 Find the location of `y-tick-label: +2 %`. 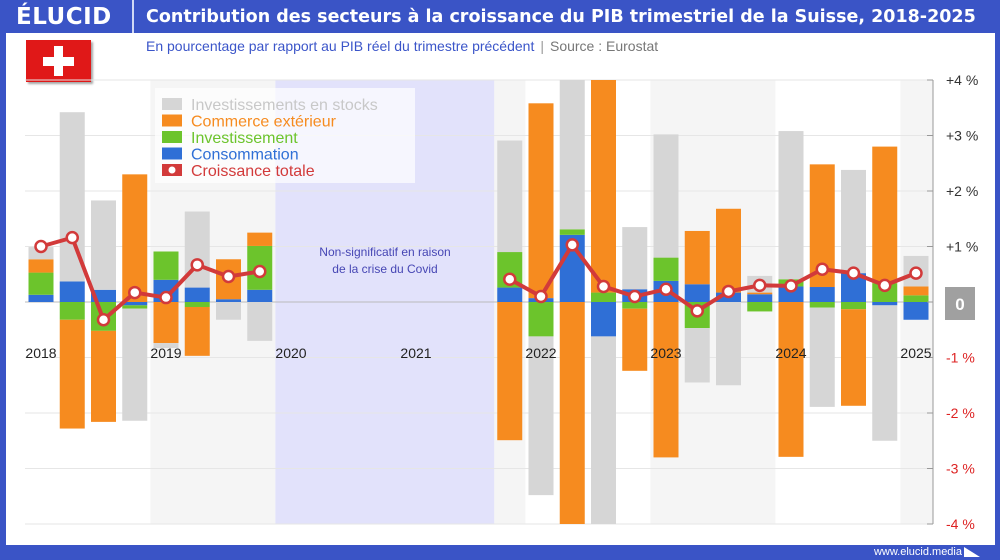

y-tick-label: +2 % is located at coordinates (962, 191).